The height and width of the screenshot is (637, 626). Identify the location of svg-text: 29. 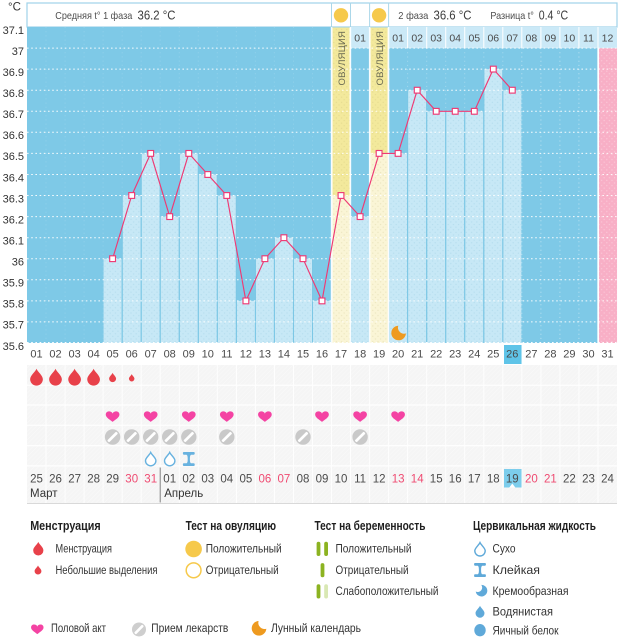
(569, 355).